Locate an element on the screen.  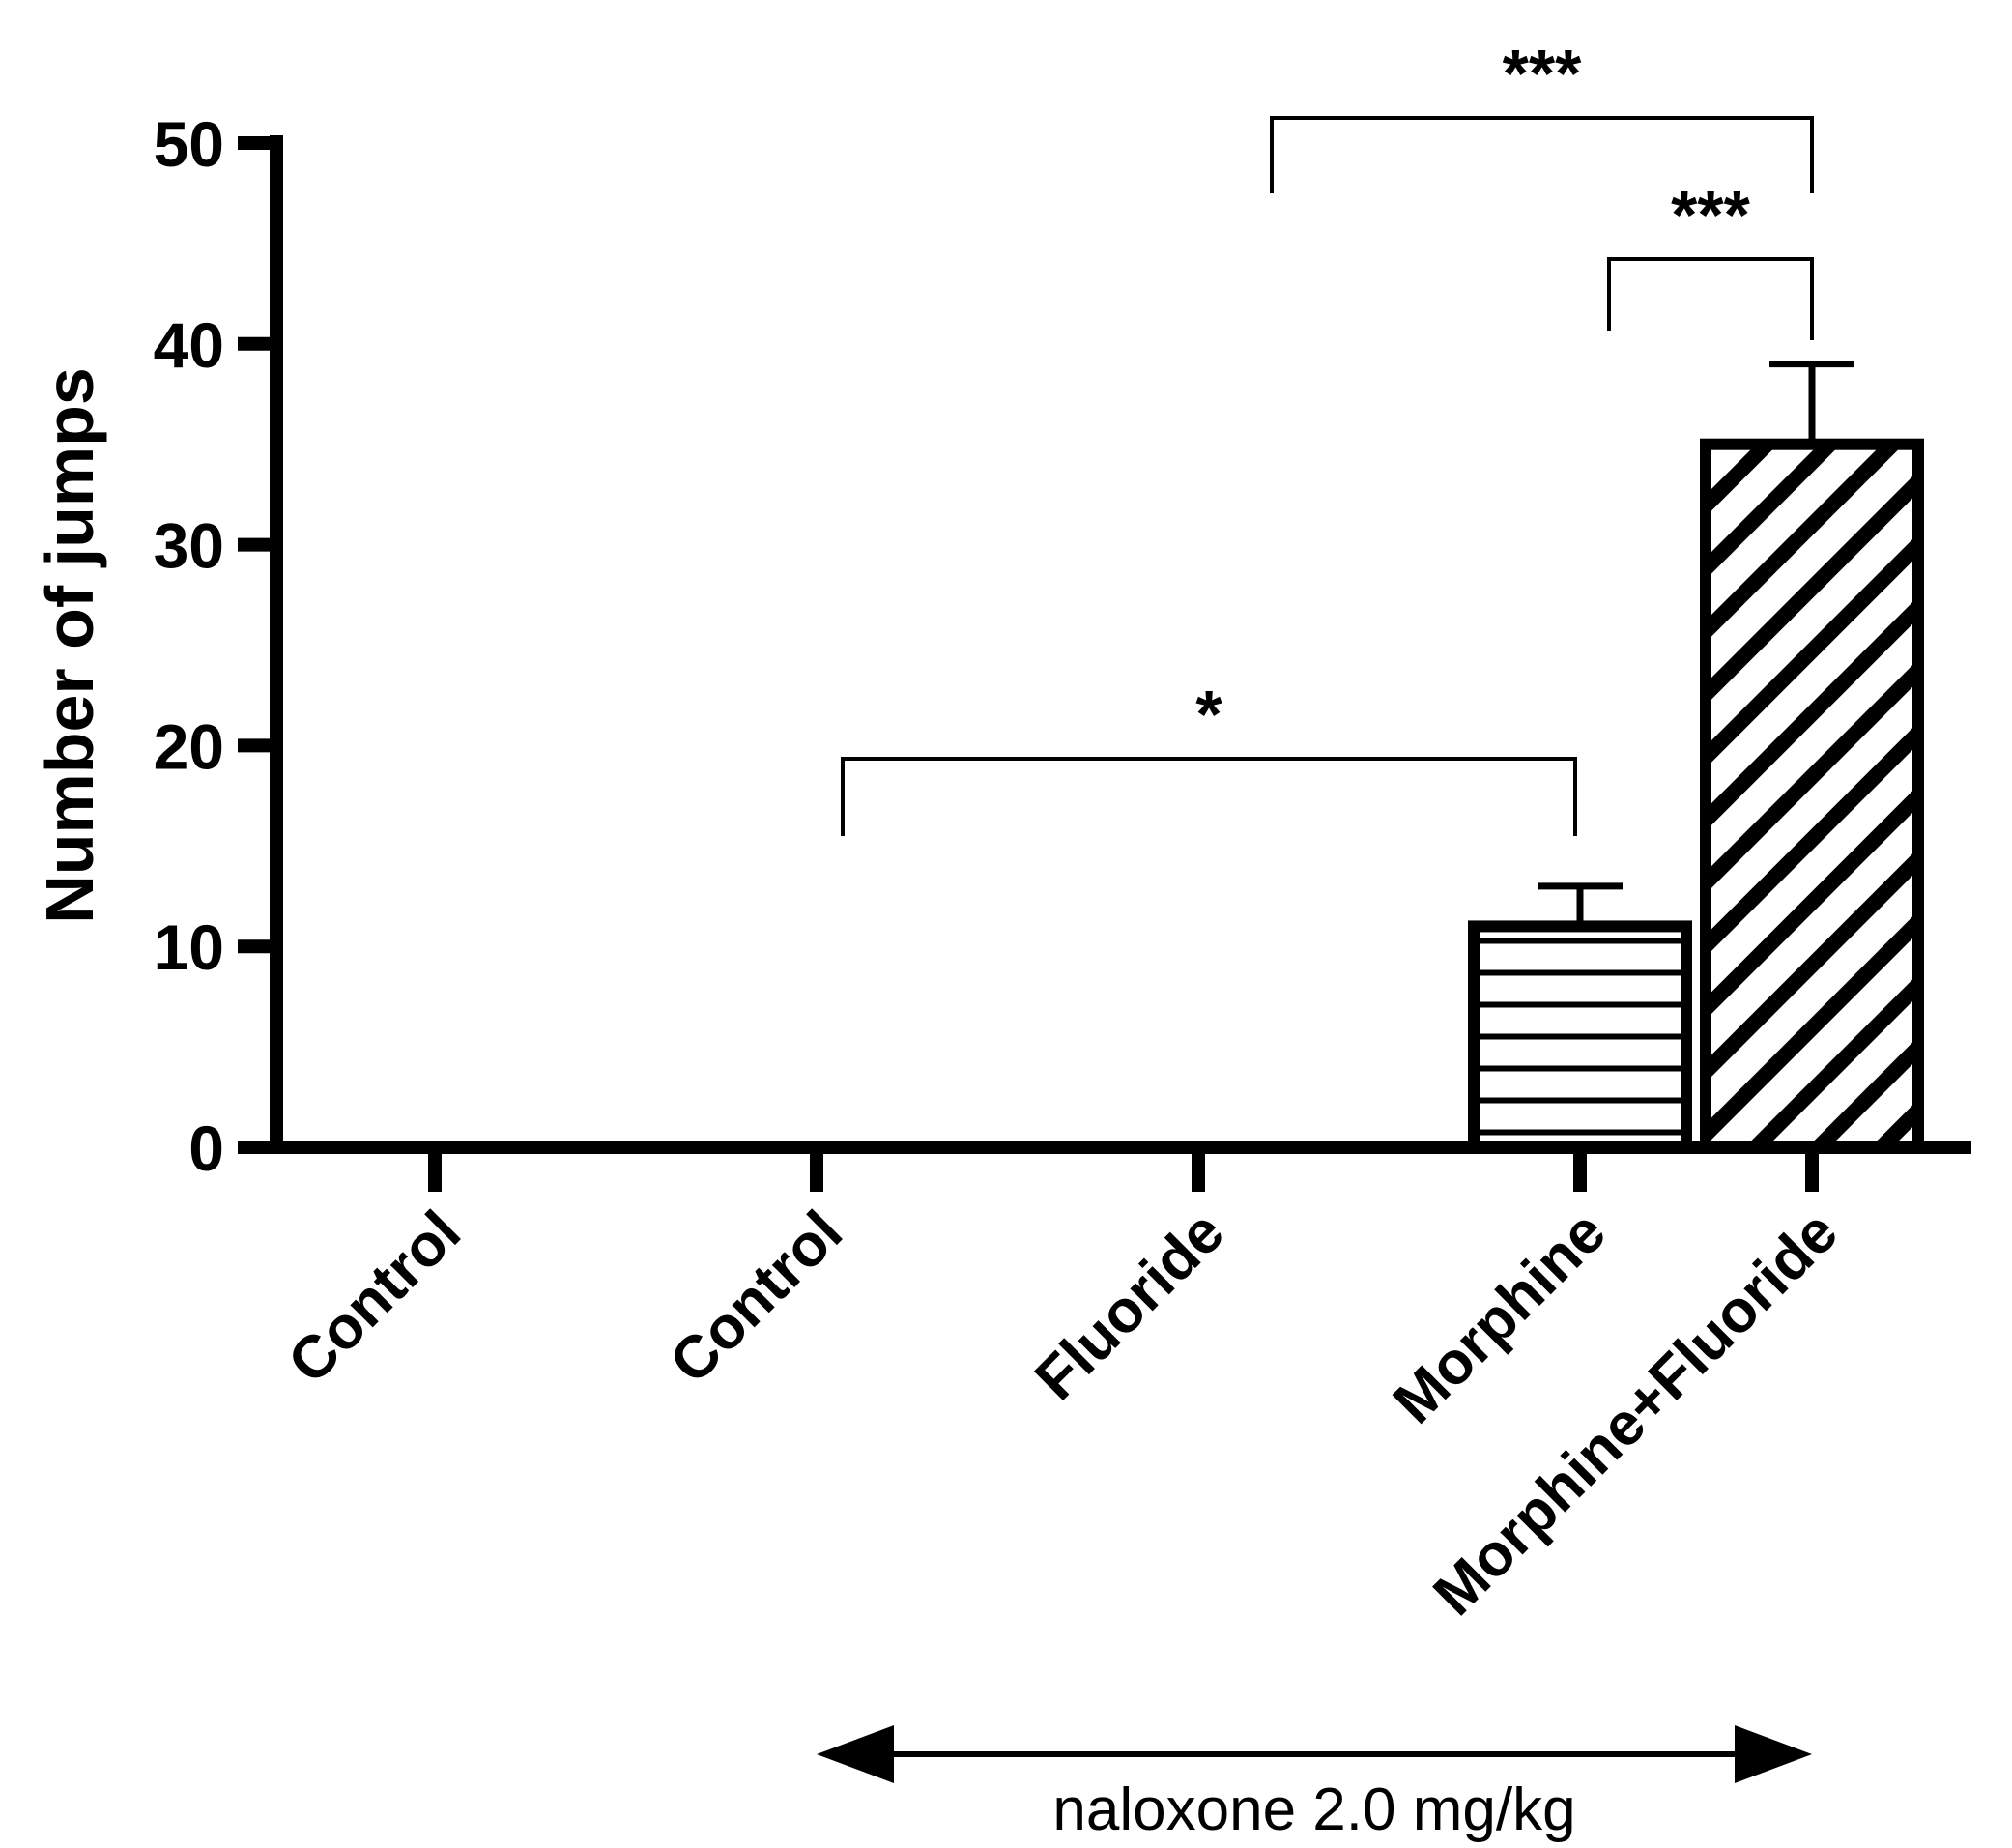
bar-morphine is located at coordinates (1580, 1036).